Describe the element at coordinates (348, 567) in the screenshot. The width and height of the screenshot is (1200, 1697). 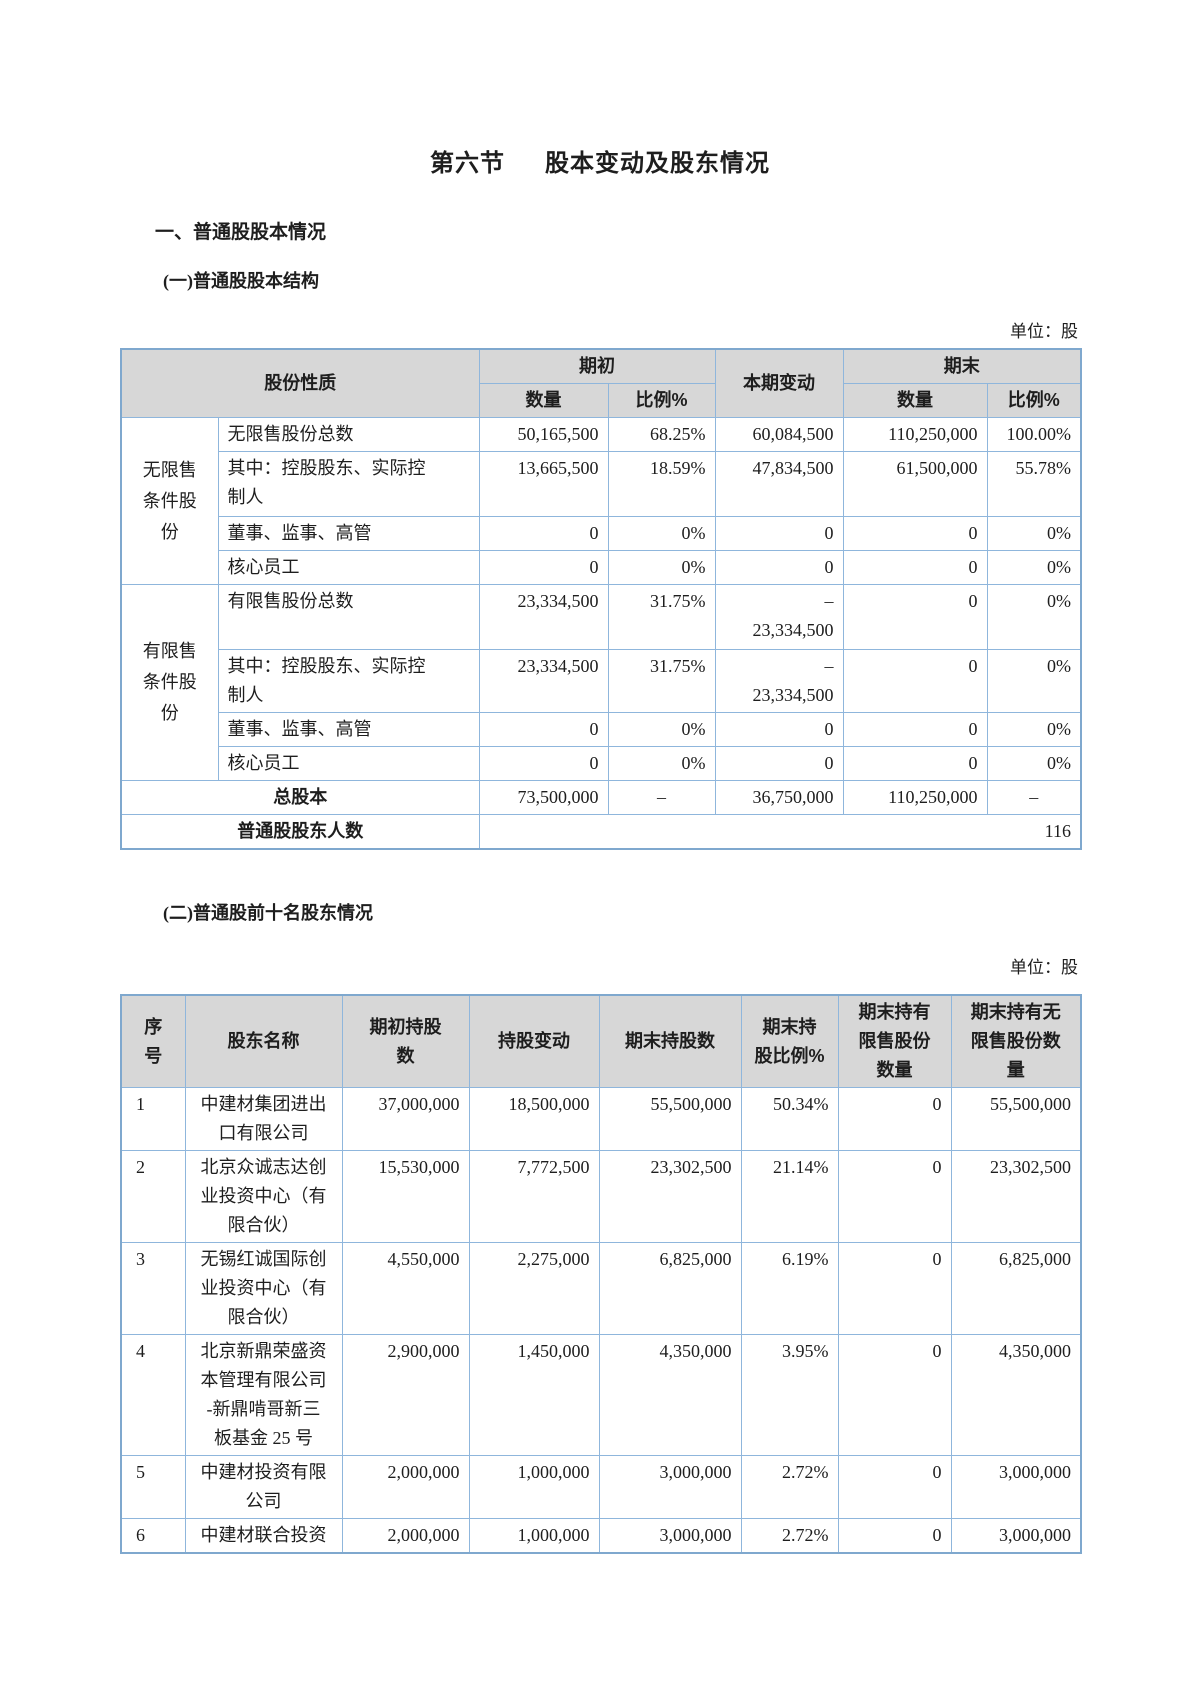
I see `row-label: 核心员工` at that location.